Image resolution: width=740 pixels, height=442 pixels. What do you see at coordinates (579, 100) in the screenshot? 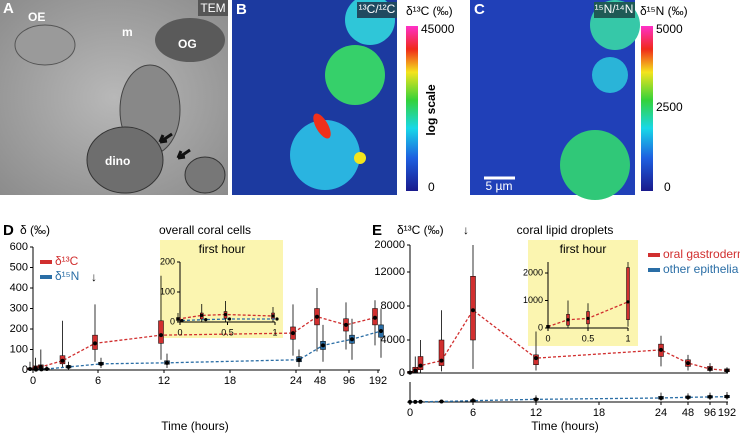
I see `panel-c: C ¹⁵N/¹⁴N 5 µm δ¹⁵N (‰) 5000 2500 0` at bounding box center [579, 100].